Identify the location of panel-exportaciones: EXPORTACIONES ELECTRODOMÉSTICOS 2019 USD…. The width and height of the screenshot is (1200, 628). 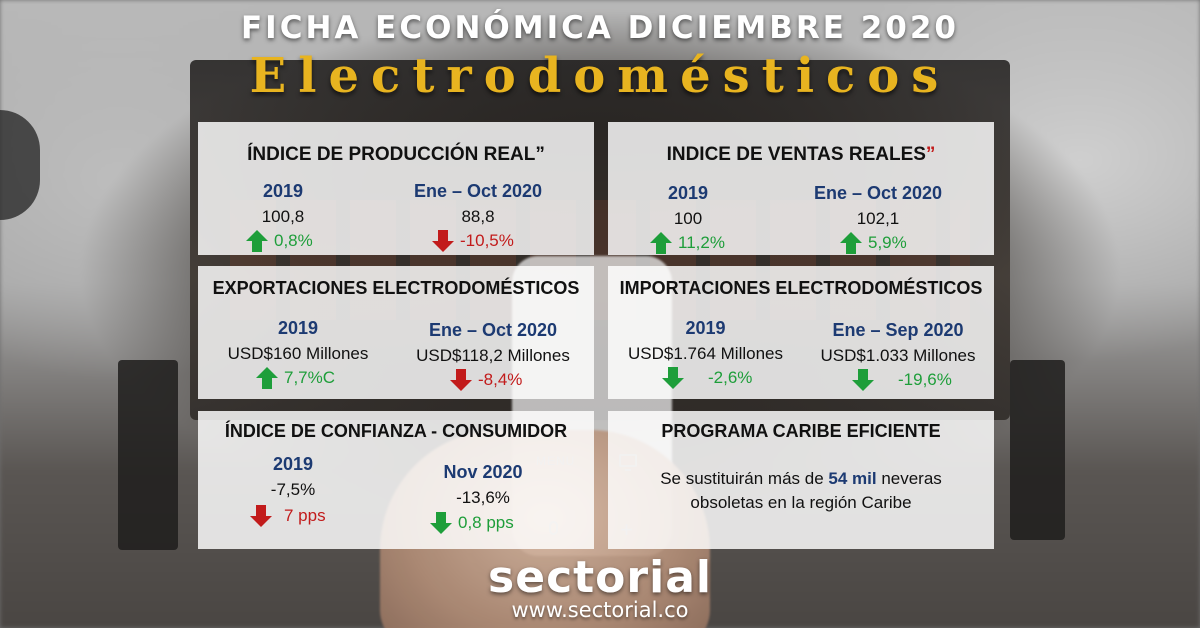
(396, 332).